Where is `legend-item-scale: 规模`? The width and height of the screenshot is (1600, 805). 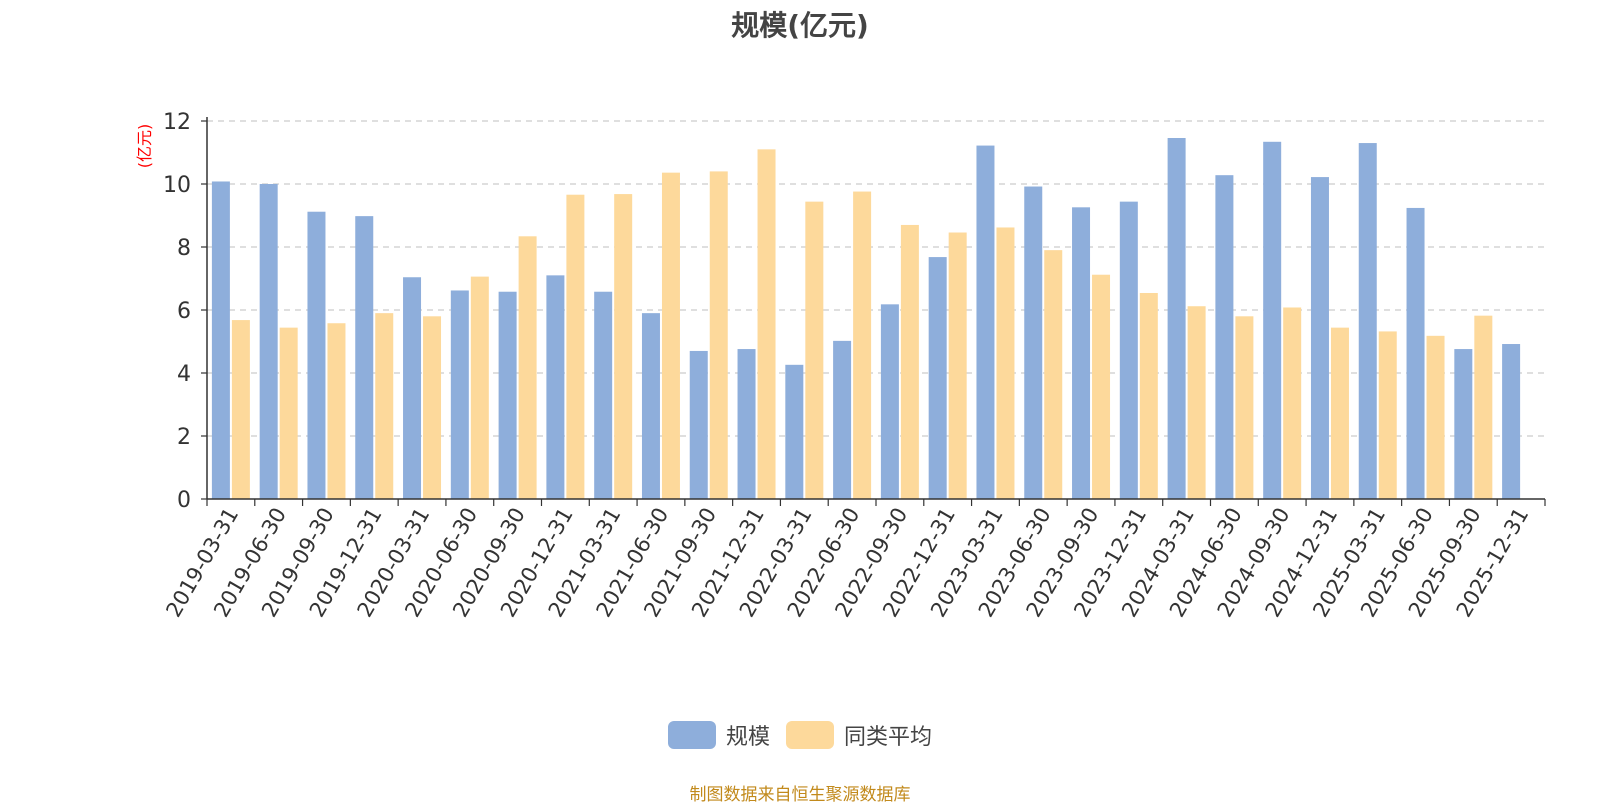
legend-item-scale: 规模 is located at coordinates (718, 735).